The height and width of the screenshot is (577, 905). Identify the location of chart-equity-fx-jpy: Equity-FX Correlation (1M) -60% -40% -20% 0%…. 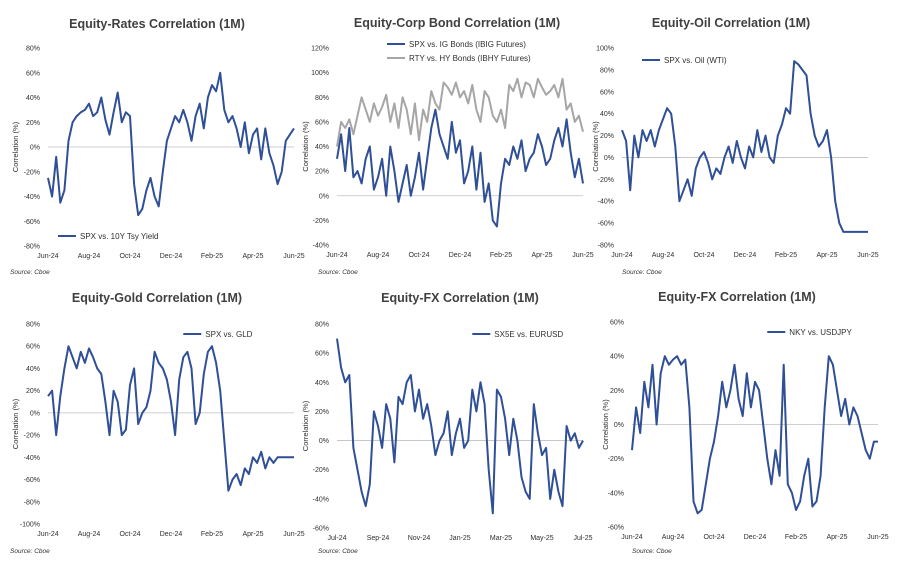
(745, 422).